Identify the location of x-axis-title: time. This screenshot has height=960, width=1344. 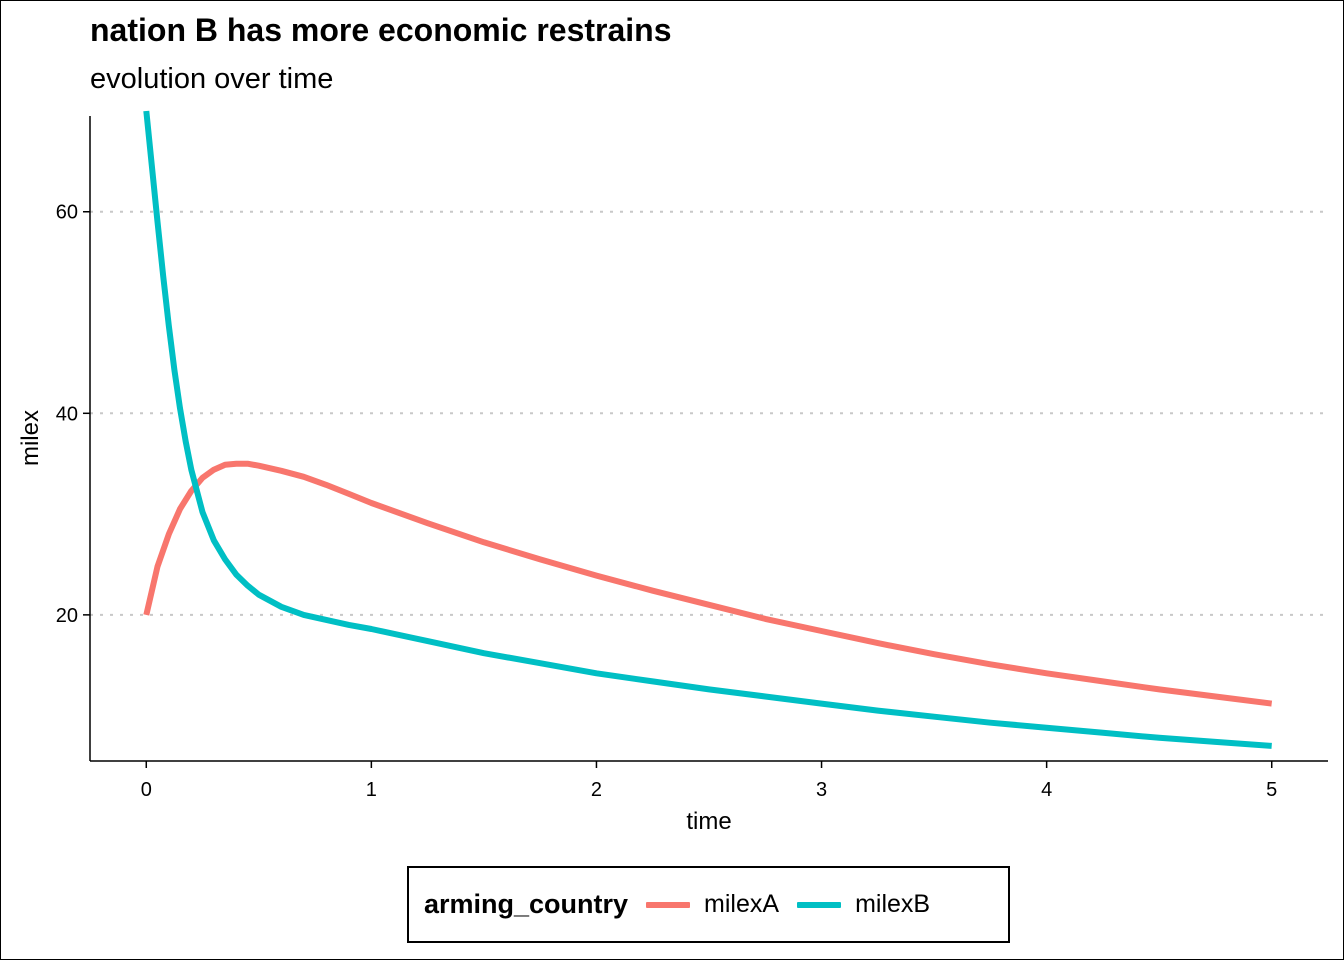
(708, 821).